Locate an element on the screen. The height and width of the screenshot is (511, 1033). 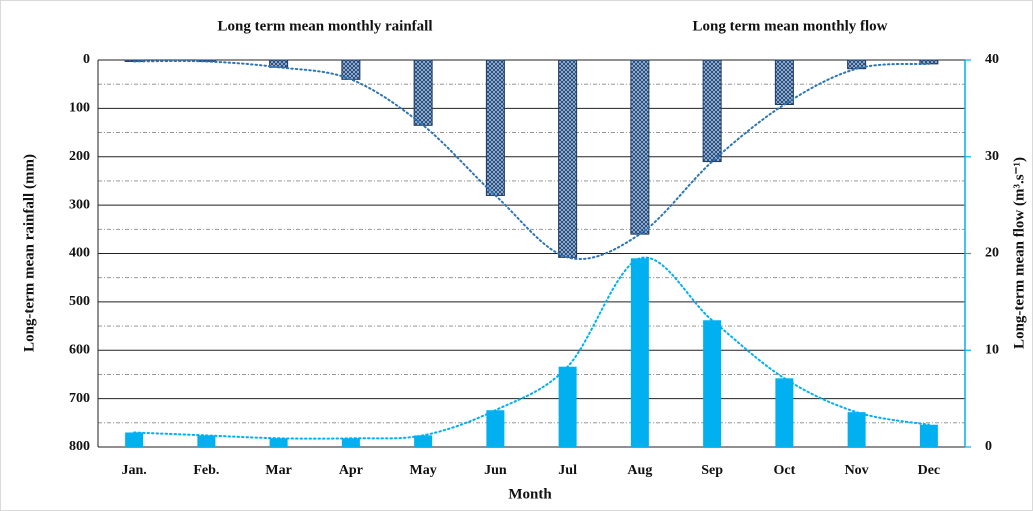
x-tick-label: Aug is located at coordinates (639, 470).